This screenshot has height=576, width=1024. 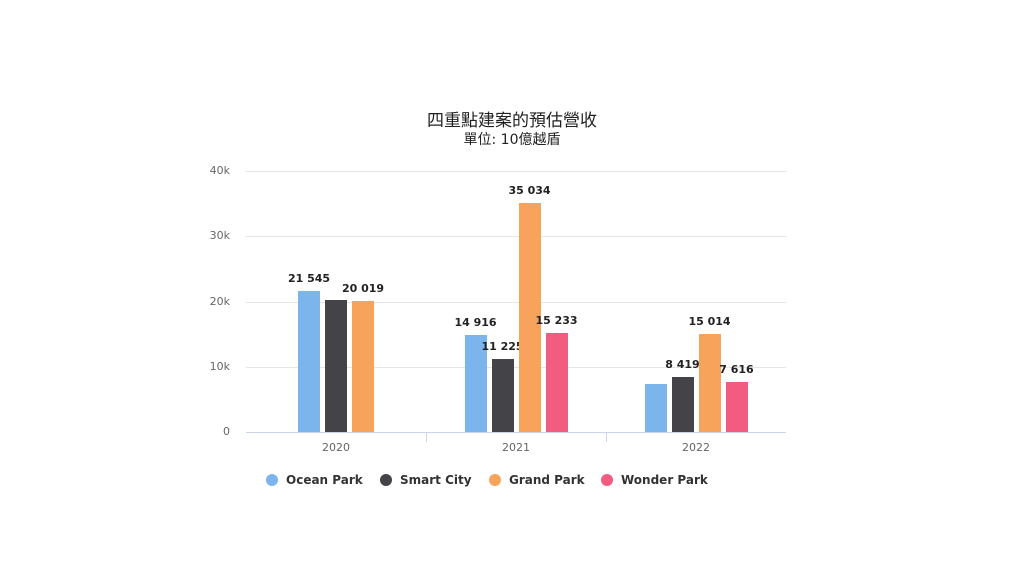 What do you see at coordinates (556, 320) in the screenshot?
I see `data-label: 15 233` at bounding box center [556, 320].